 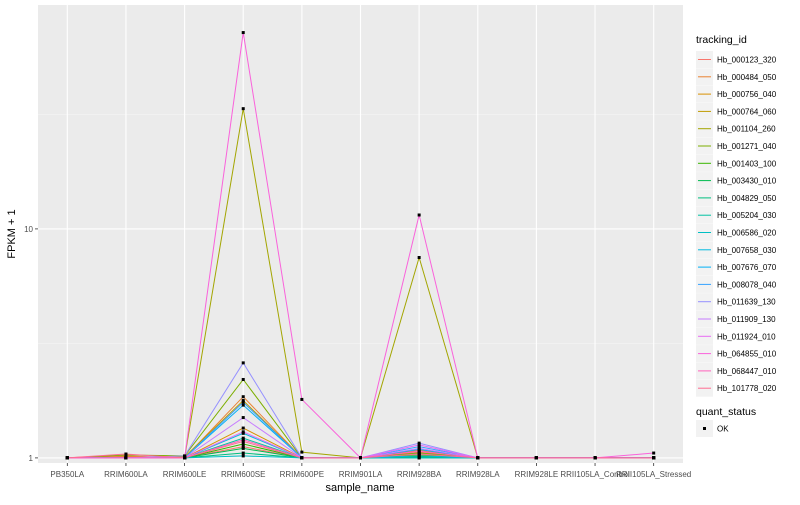 What do you see at coordinates (478, 474) in the screenshot?
I see `x-tick-label: RRIM928LA` at bounding box center [478, 474].